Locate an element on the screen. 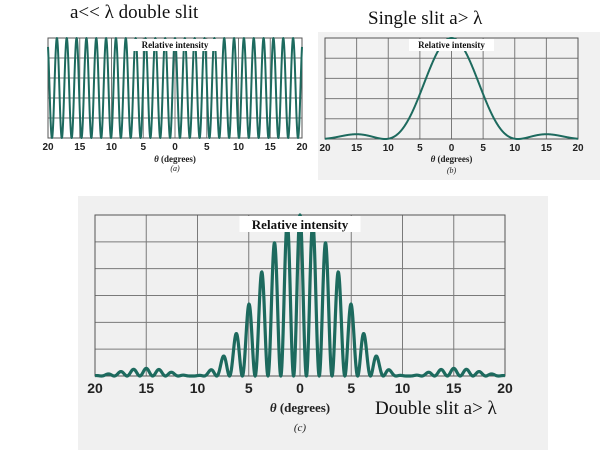  chart-b-grid is located at coordinates (451, 88).